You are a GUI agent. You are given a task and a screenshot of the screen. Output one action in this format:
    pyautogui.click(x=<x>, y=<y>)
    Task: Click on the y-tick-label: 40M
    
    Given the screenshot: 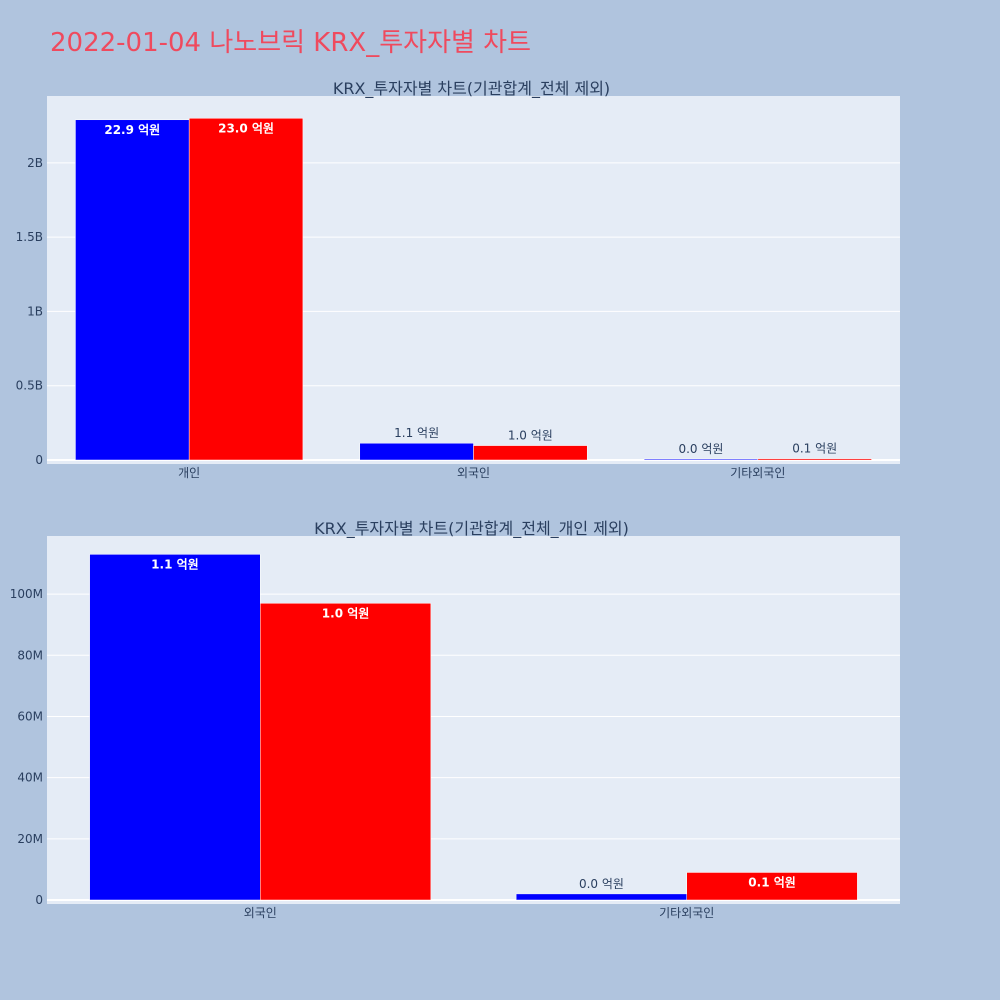 What is the action you would take?
    pyautogui.click(x=30, y=778)
    